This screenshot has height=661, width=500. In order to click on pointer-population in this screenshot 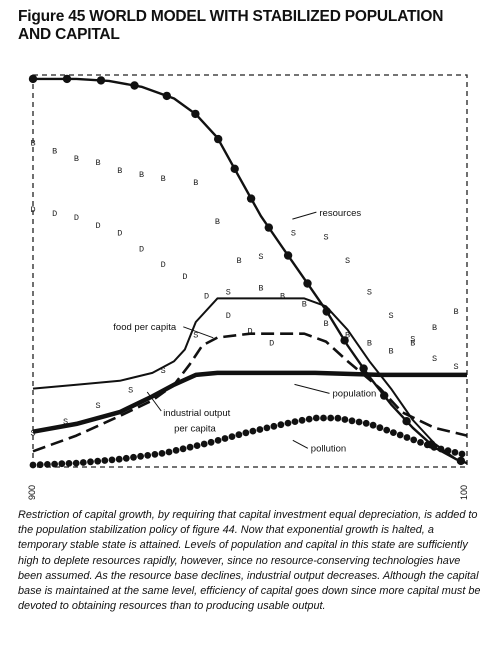, I will do `click(312, 388)`.